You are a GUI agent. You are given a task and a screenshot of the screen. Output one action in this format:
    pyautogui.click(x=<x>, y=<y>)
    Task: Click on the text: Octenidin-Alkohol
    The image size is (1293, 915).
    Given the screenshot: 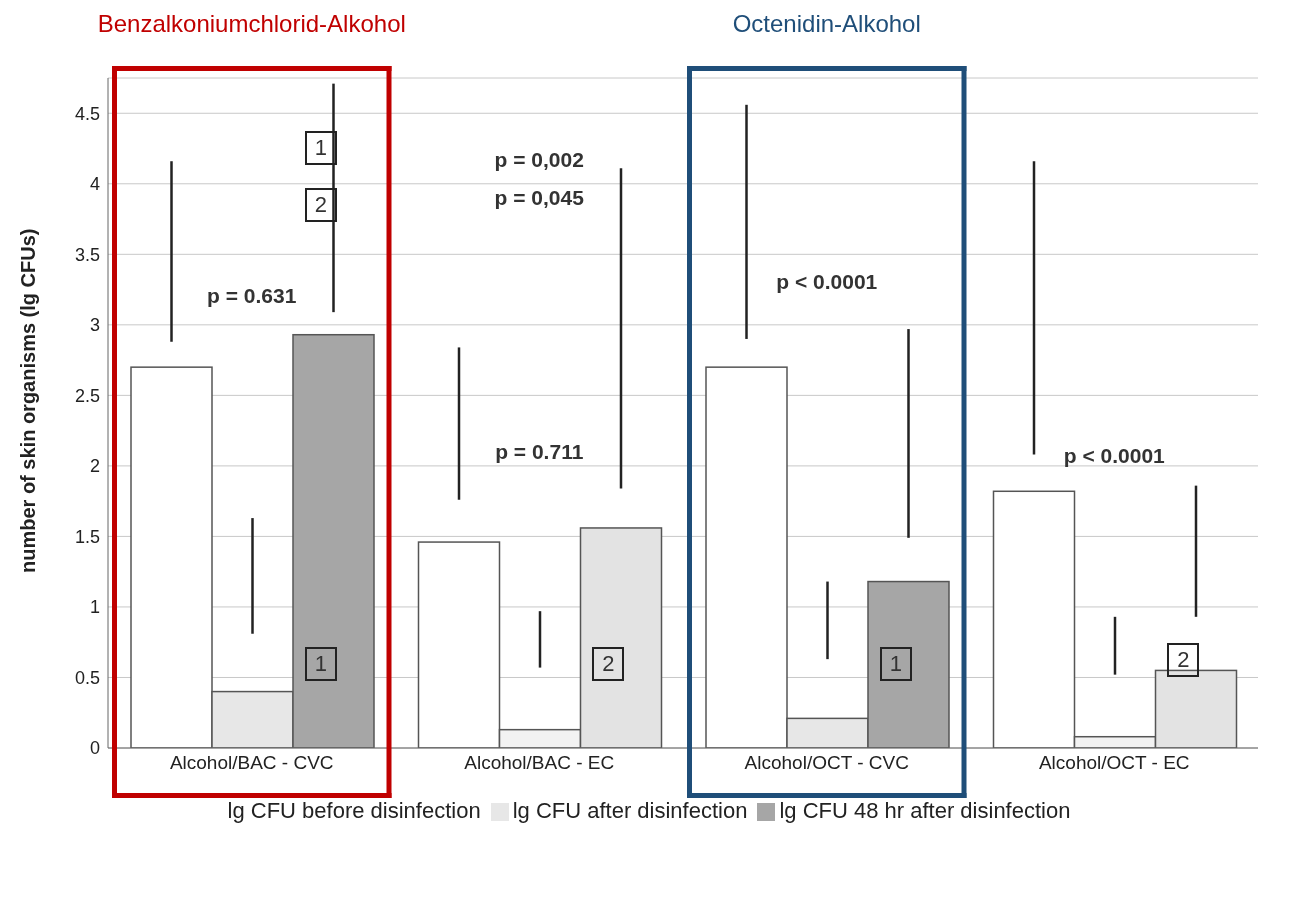 What is the action you would take?
    pyautogui.click(x=826, y=24)
    